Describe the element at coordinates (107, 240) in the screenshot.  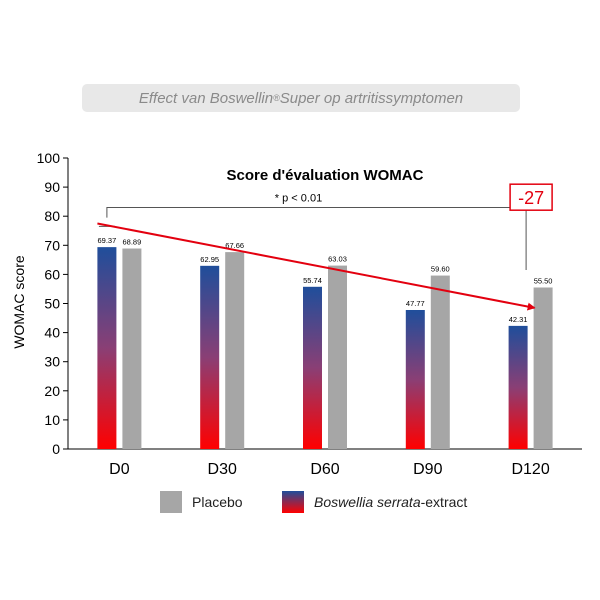
I see `data-label-boswellia: 69.37` at that location.